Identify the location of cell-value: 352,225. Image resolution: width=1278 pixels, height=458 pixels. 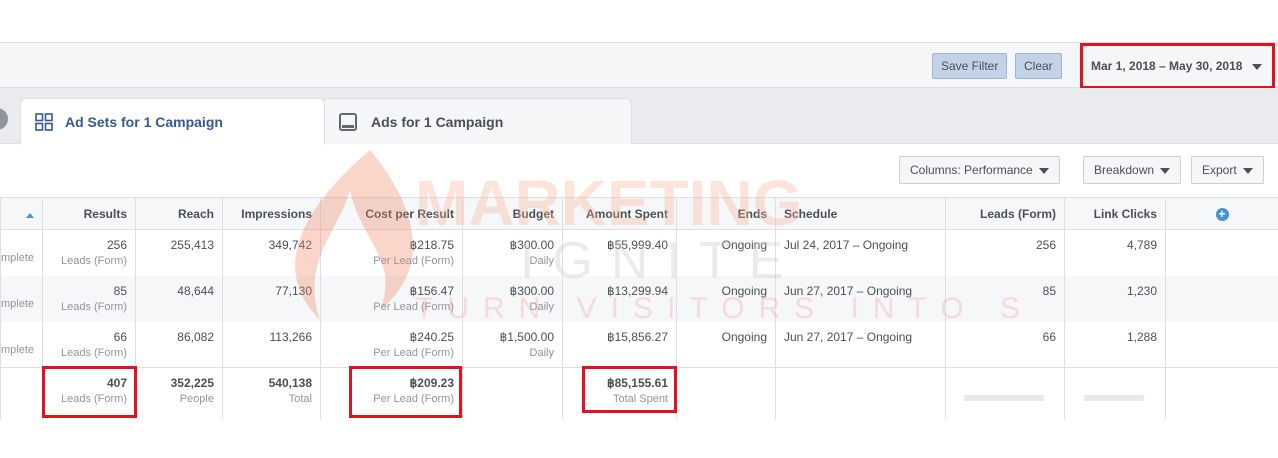
(192, 383).